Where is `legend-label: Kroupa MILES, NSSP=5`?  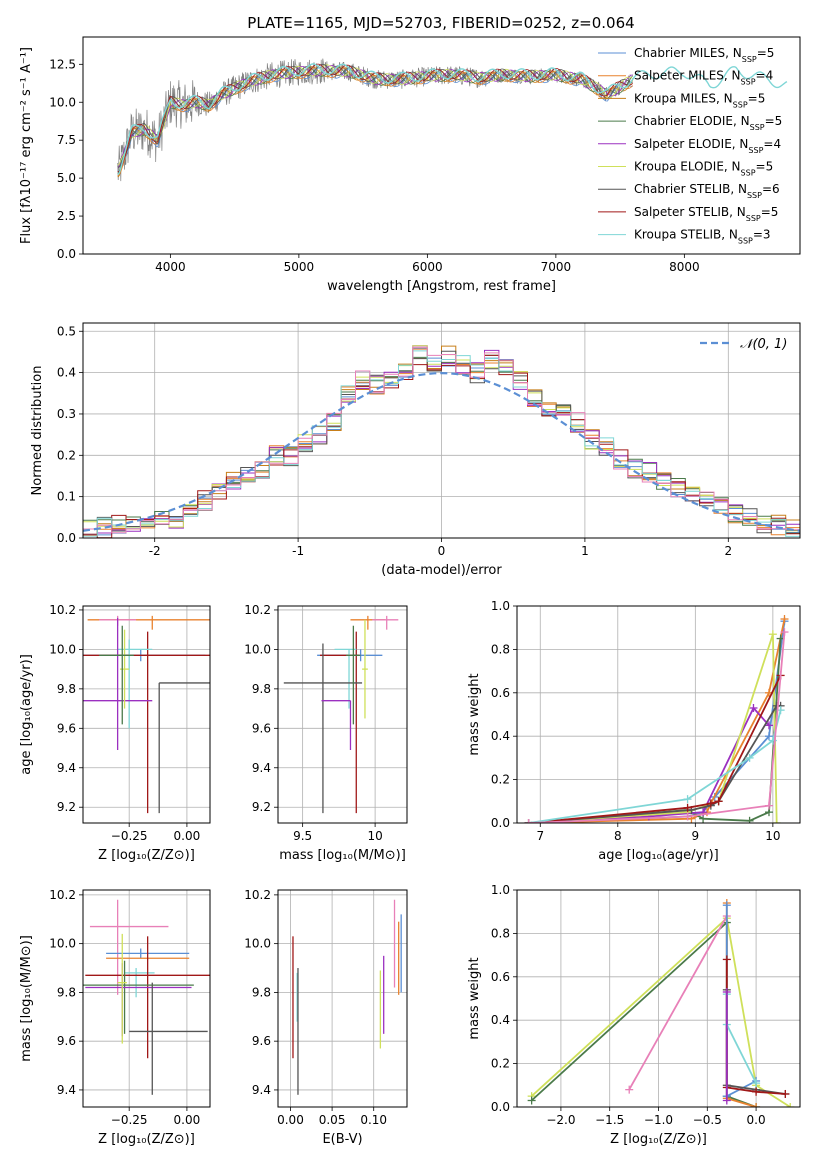
legend-label: Kroupa MILES, NSSP=5 is located at coordinates (699, 100).